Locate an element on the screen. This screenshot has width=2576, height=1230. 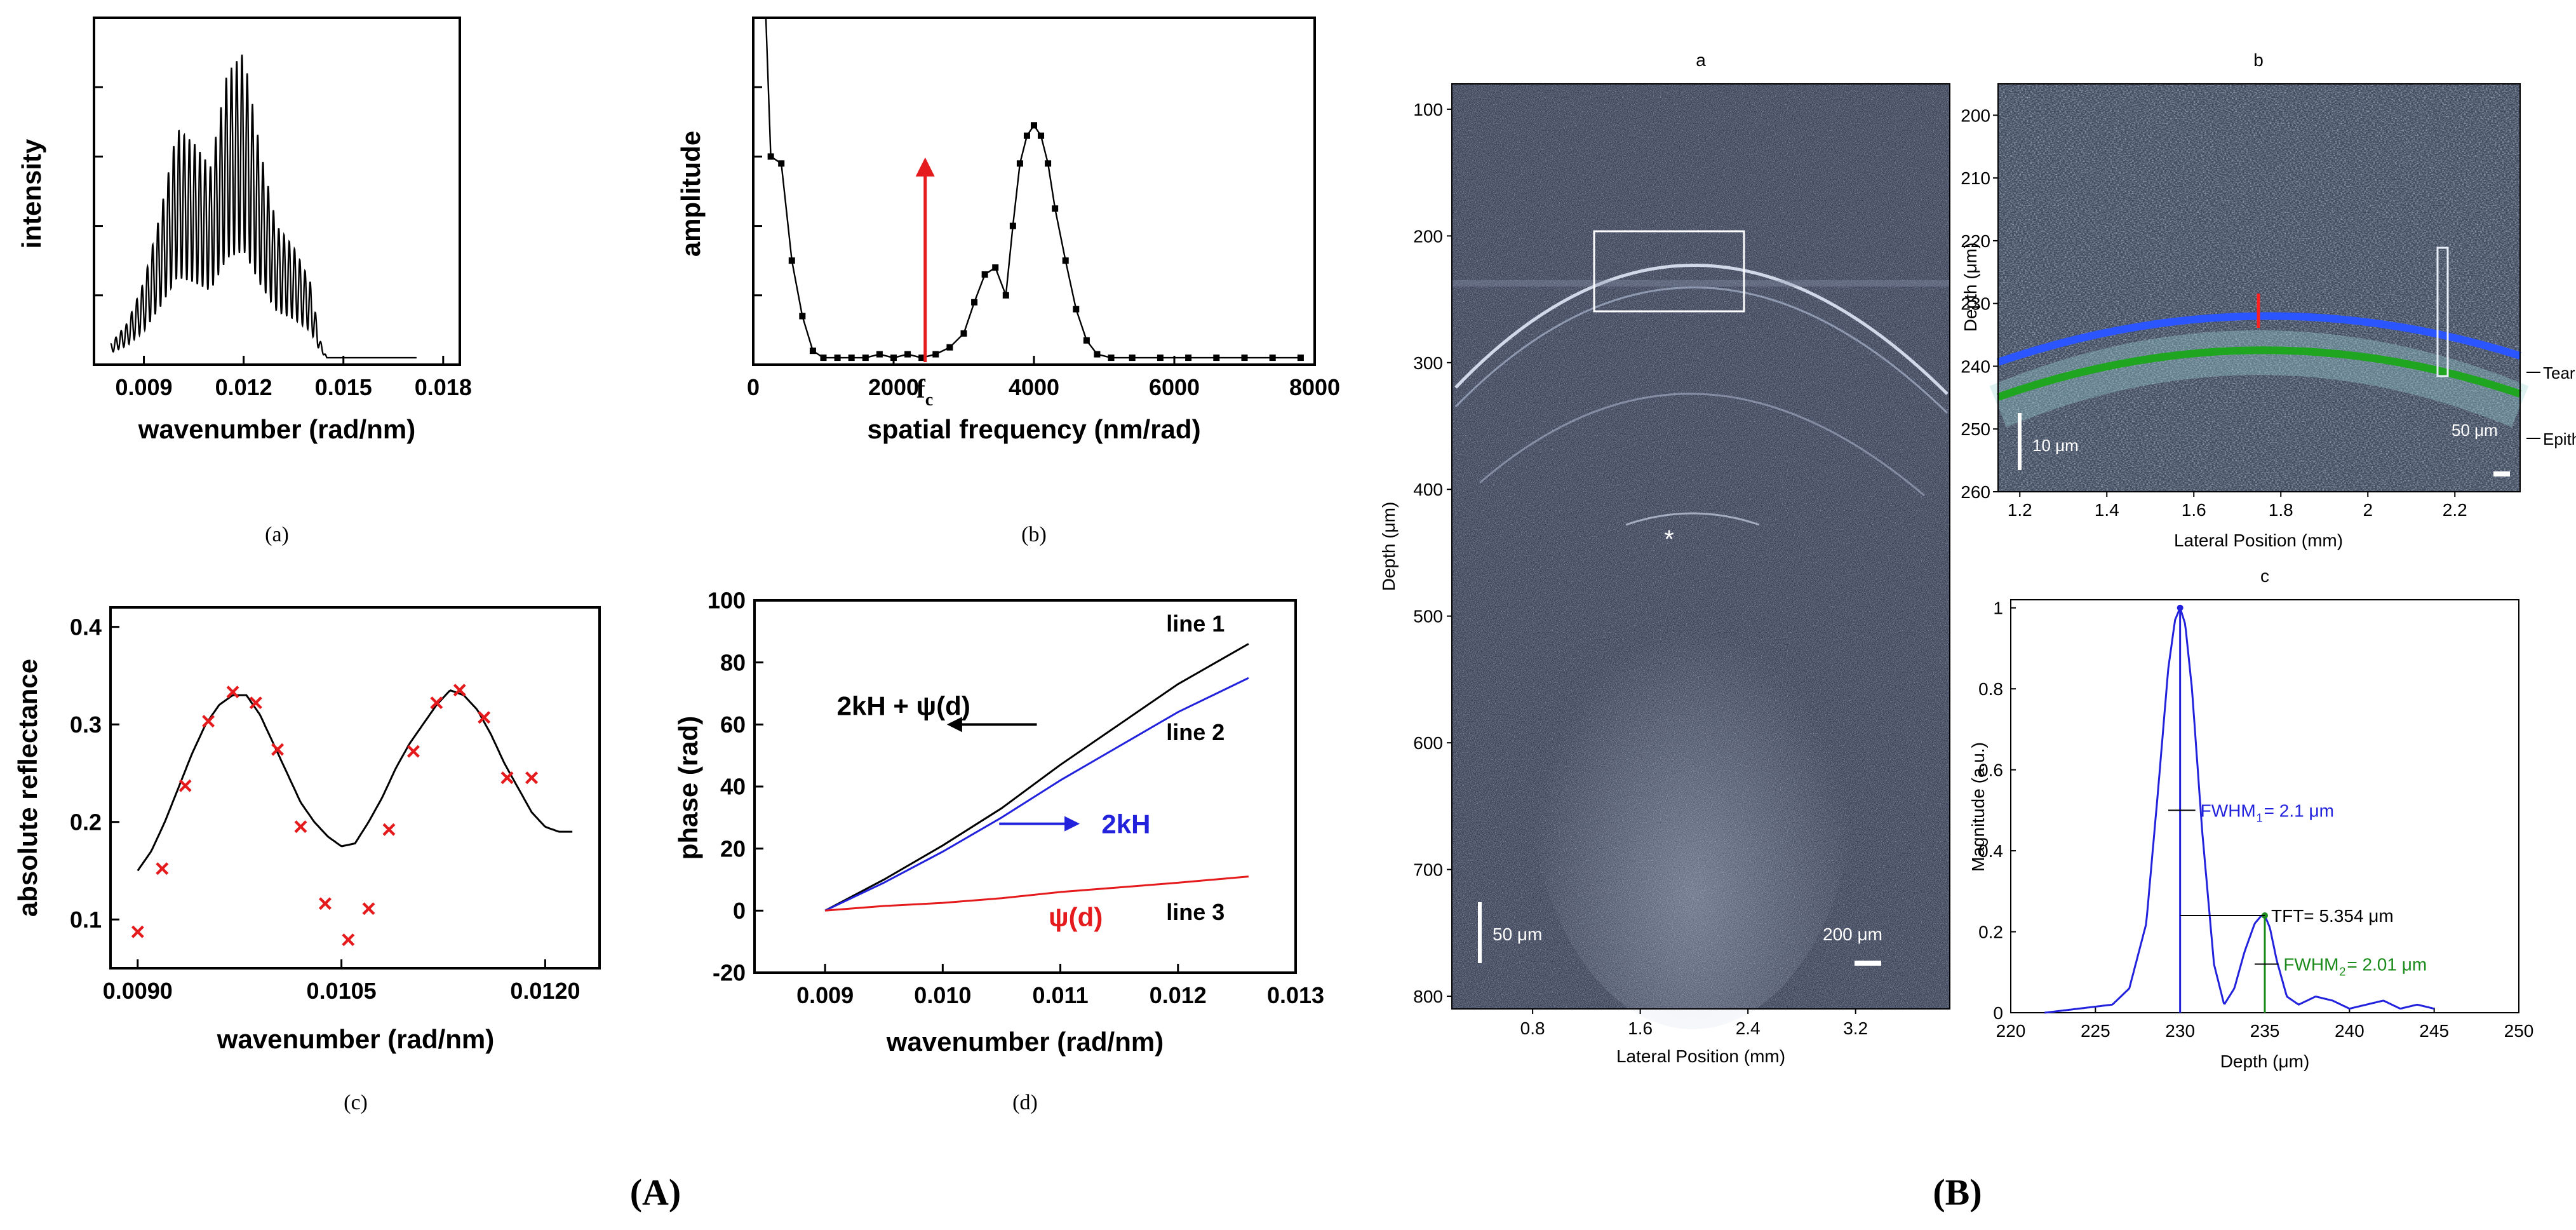
chart-Bc-tft-label: TFT= 5.354 μm is located at coordinates (2332, 916).